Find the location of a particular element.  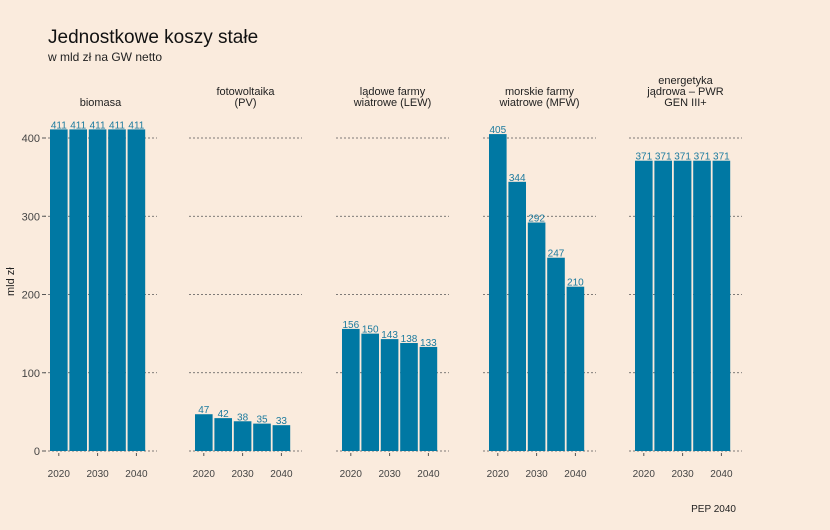

source-caption: PEP 2040 is located at coordinates (713, 509).